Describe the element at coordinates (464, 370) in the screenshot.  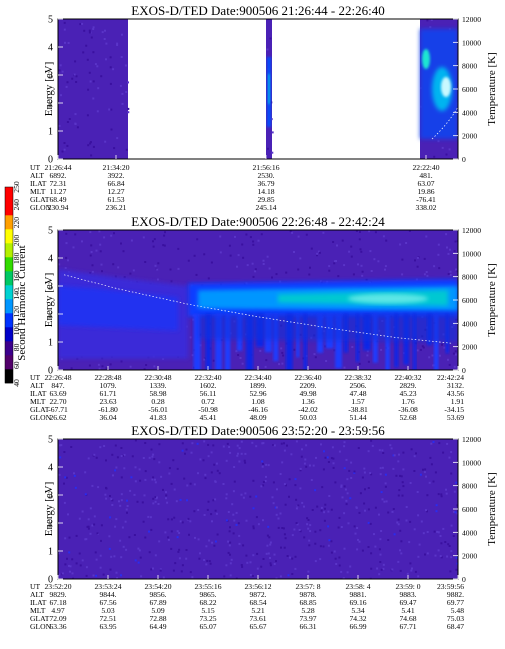
I see `y2tick-label: 0` at that location.